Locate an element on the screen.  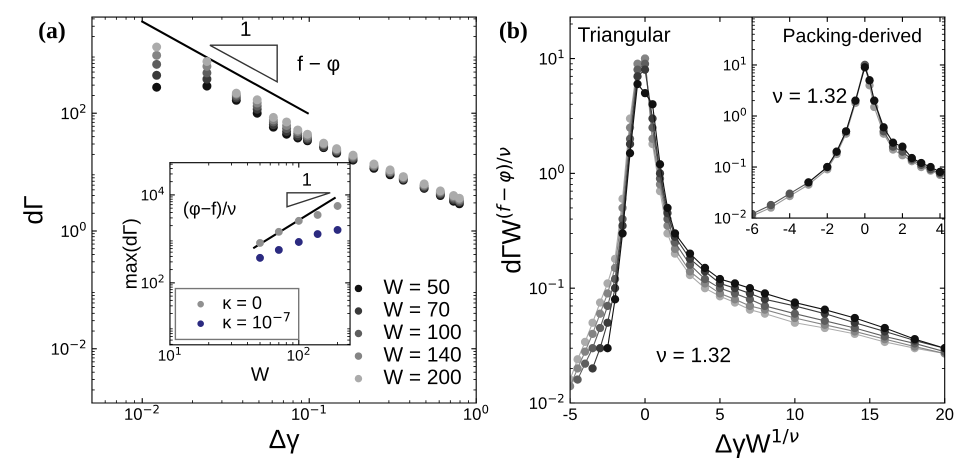
x-axis-title: Δγ is located at coordinates (284, 442).